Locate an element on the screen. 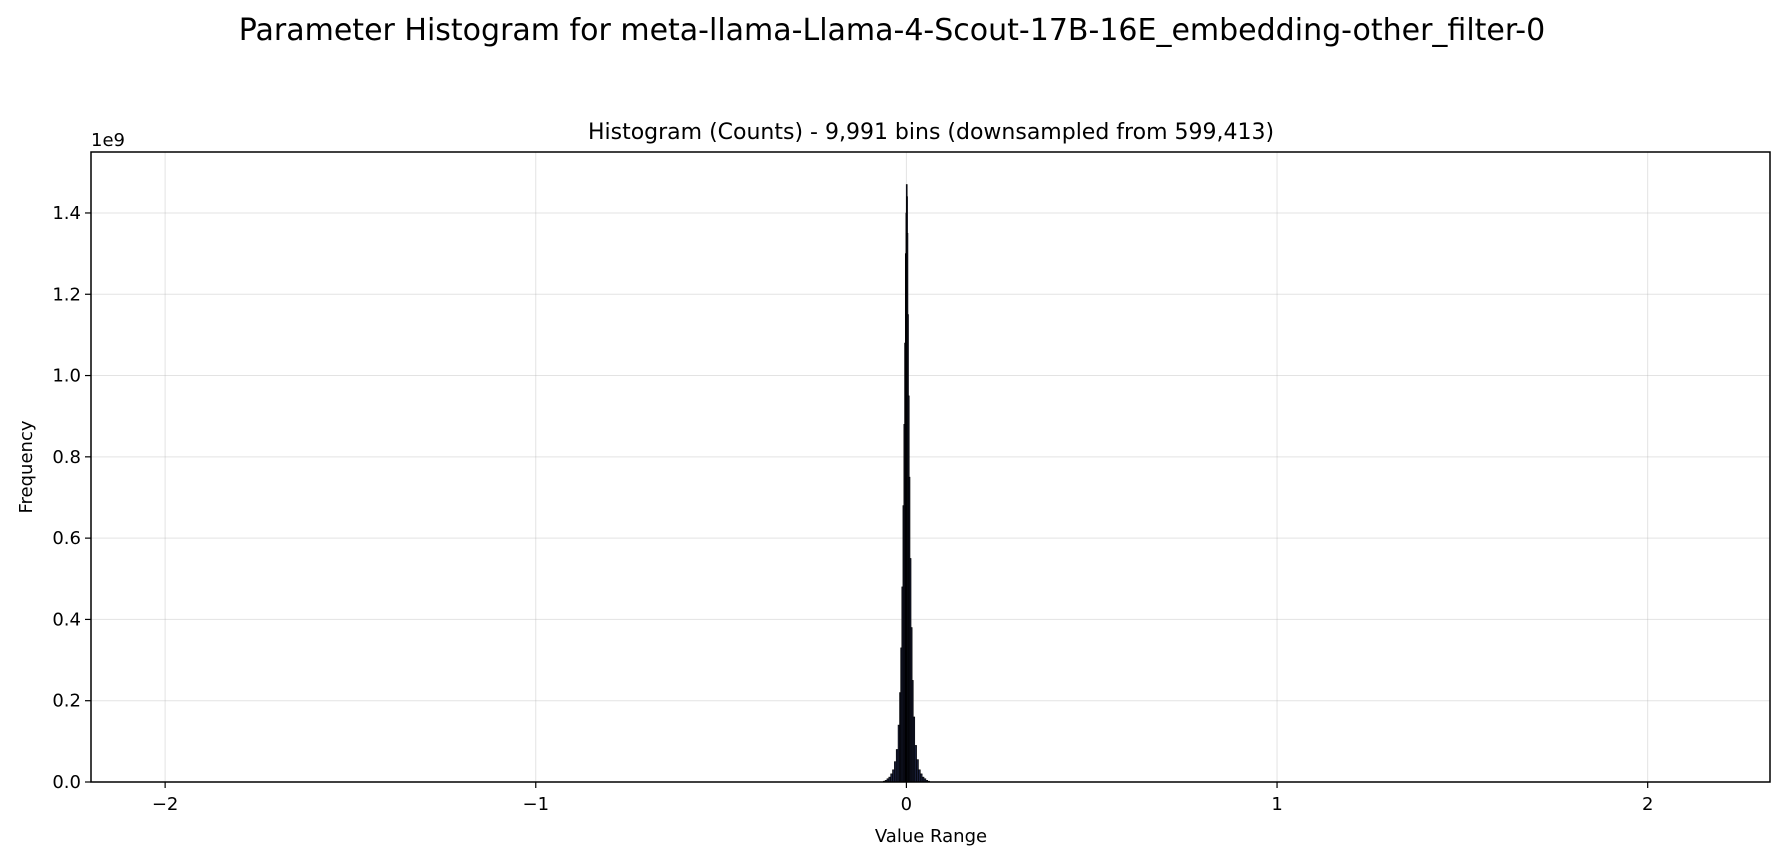 Image resolution: width=1784 pixels, height=860 pixels. y-axis-offset-label: 1e9 is located at coordinates (108, 140).